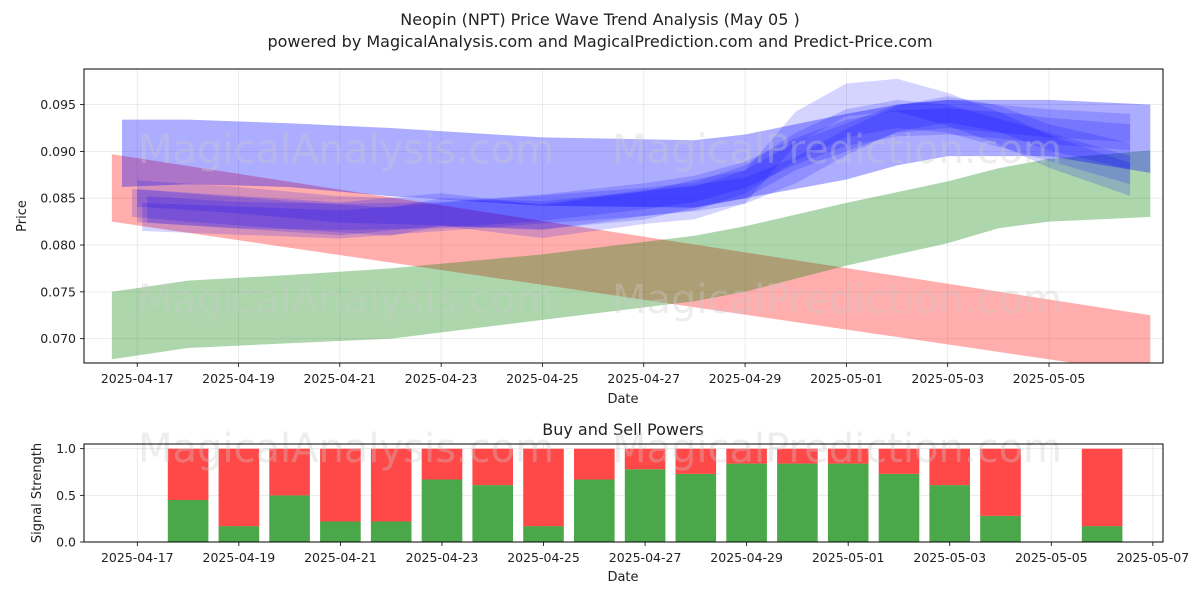  What do you see at coordinates (441, 378) in the screenshot?
I see `price-x-tick-label: 2025-04-23` at bounding box center [441, 378].